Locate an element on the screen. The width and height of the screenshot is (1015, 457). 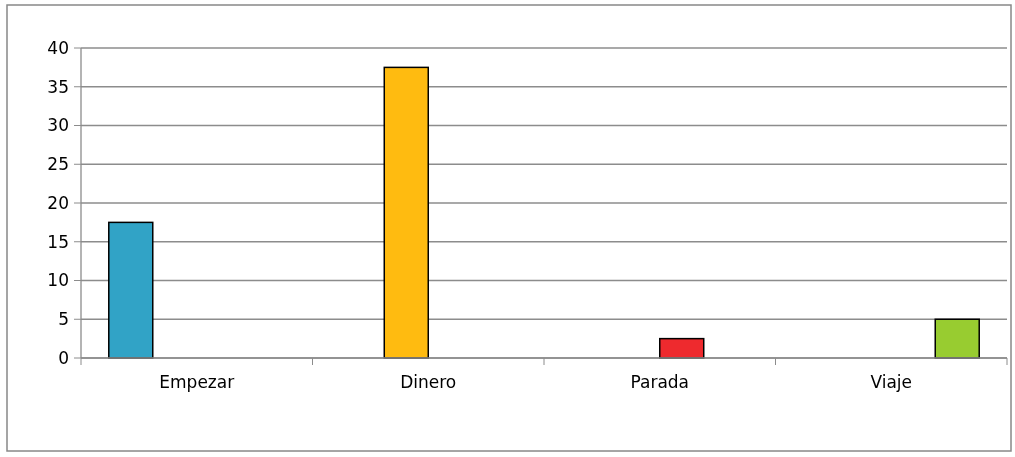
y-tick-label: 35 is located at coordinates (58, 86).